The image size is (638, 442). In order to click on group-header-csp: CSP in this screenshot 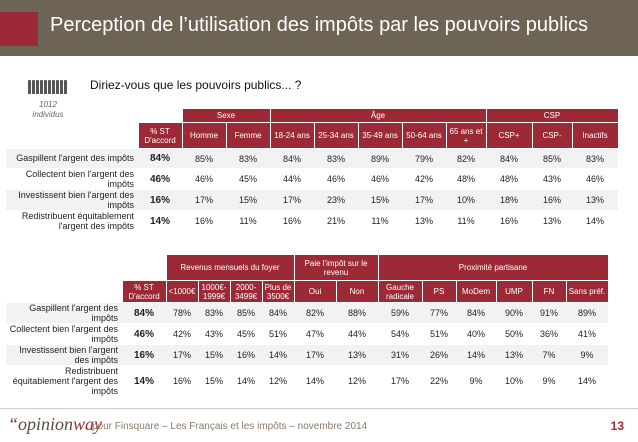, I will do `click(552, 115)`.